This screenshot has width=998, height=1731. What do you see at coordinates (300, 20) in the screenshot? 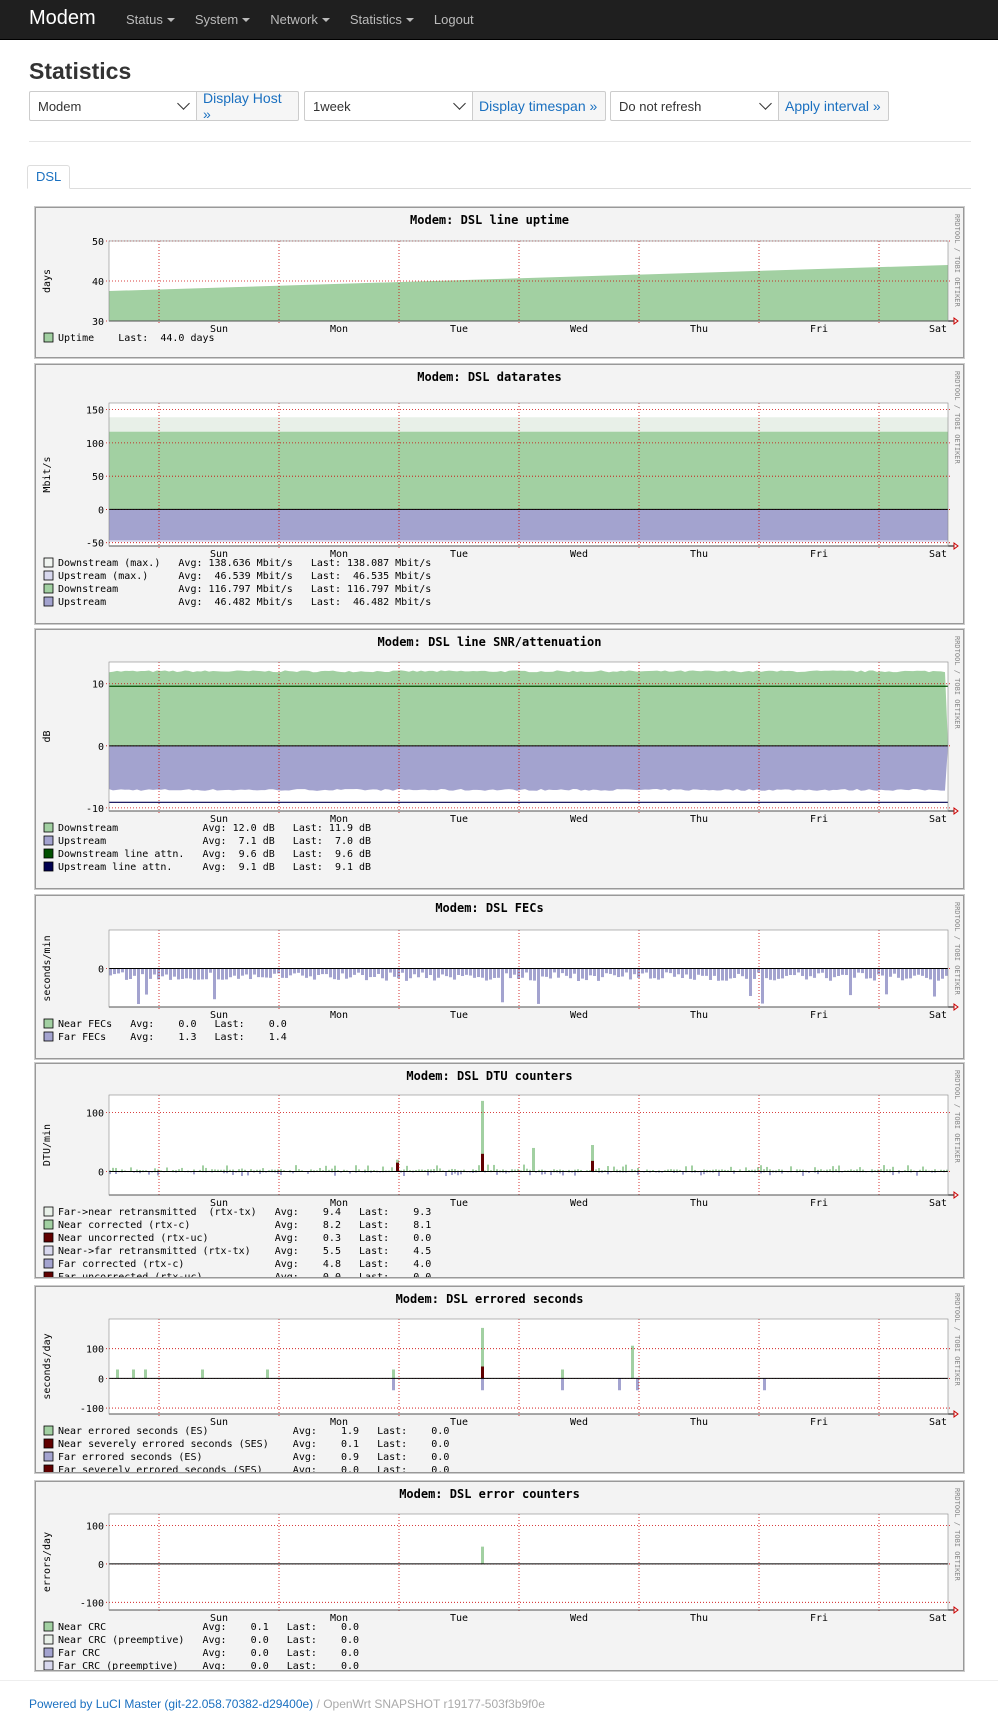
I see `menu-network: Network` at bounding box center [300, 20].